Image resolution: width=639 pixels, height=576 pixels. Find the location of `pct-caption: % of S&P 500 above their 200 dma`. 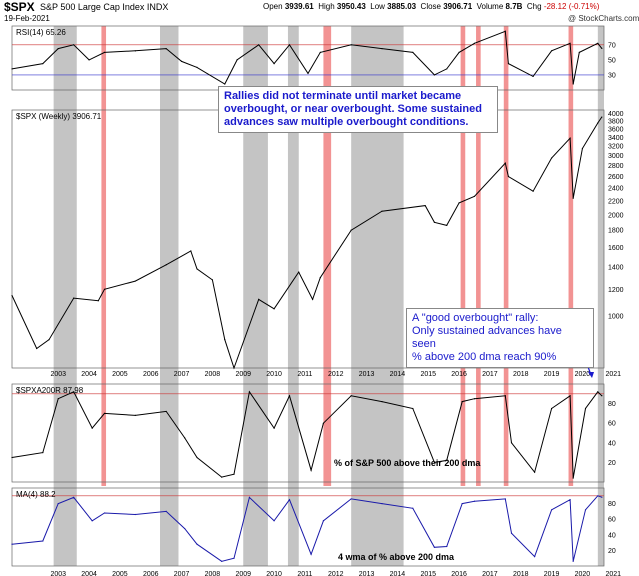

pct-caption: % of S&P 500 above their 200 dma is located at coordinates (407, 463).